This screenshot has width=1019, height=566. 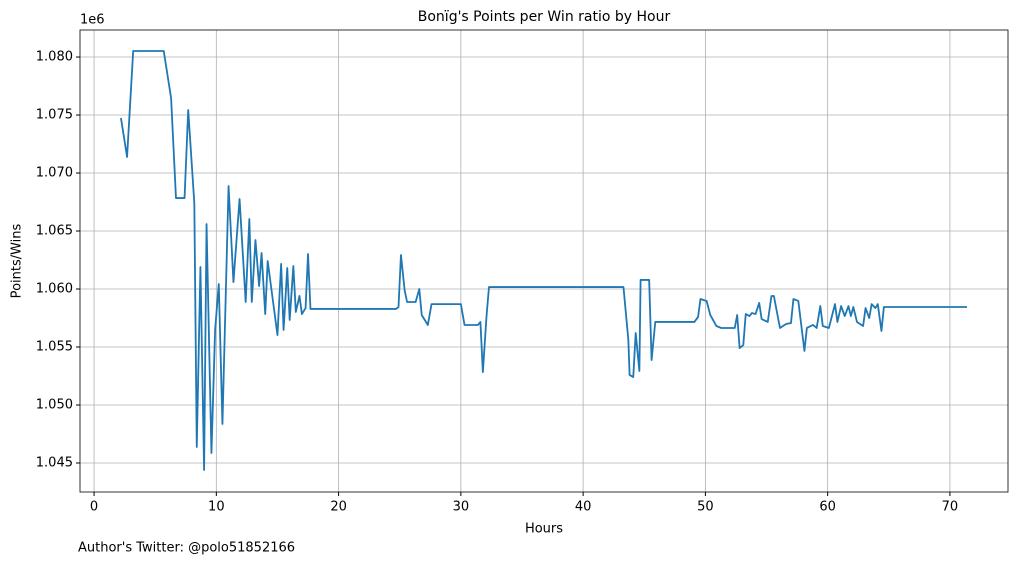 What do you see at coordinates (544, 529) in the screenshot?
I see `x-axis-label: Hours` at bounding box center [544, 529].